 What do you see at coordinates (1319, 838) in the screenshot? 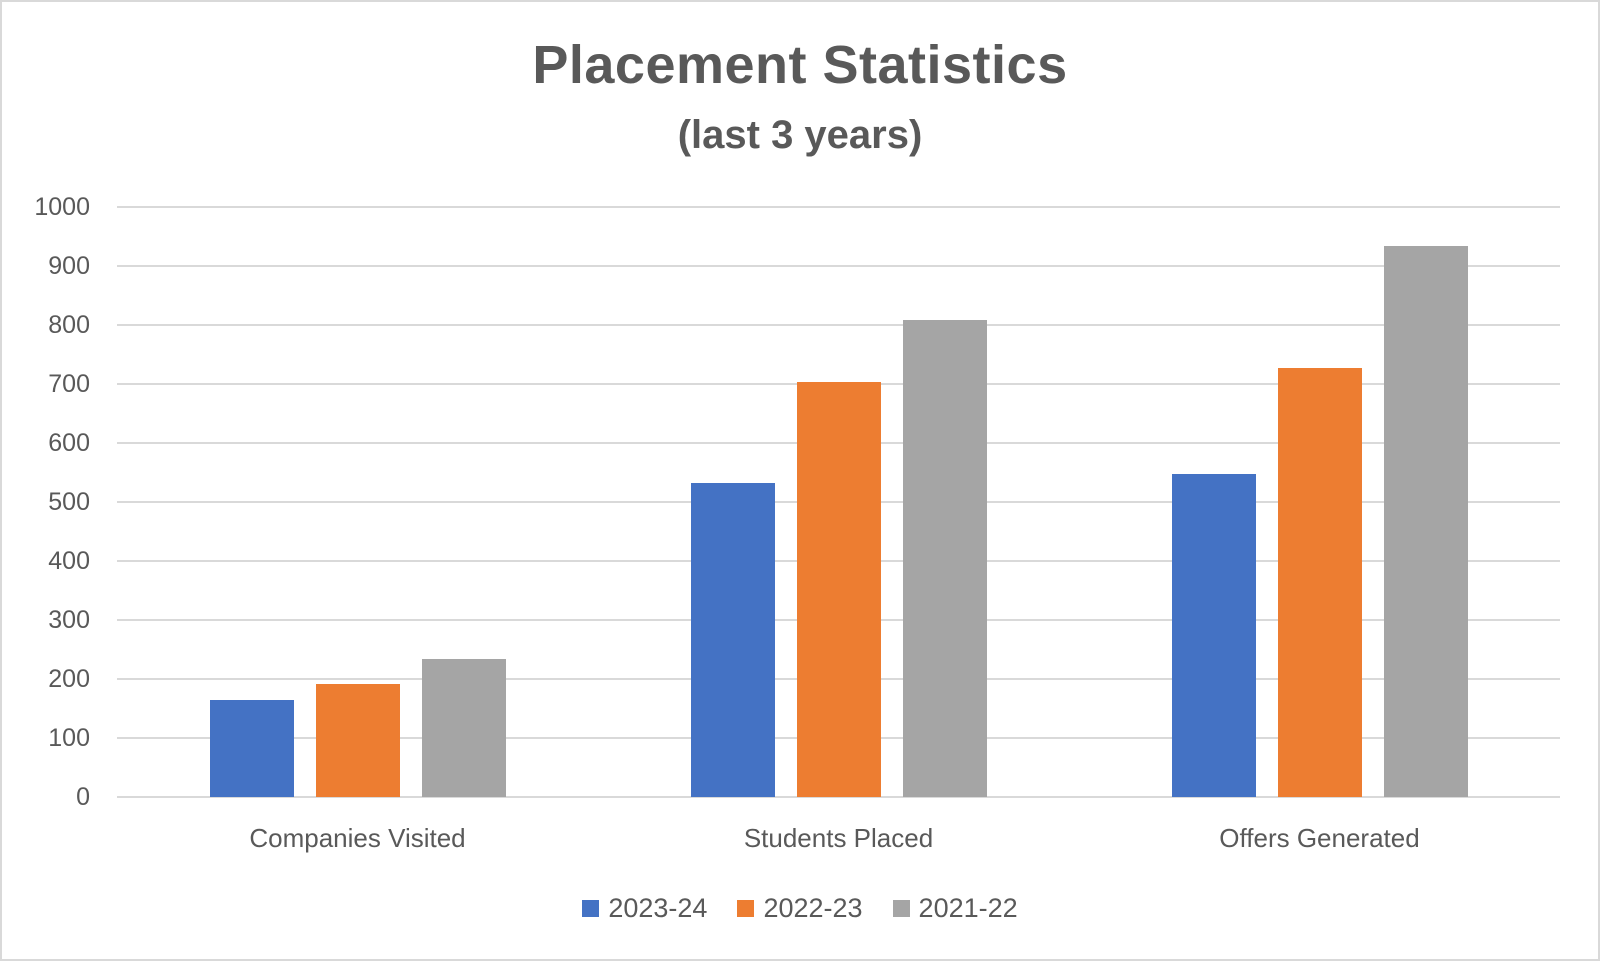
I see `x-category-label: Offers Generated` at bounding box center [1319, 838].